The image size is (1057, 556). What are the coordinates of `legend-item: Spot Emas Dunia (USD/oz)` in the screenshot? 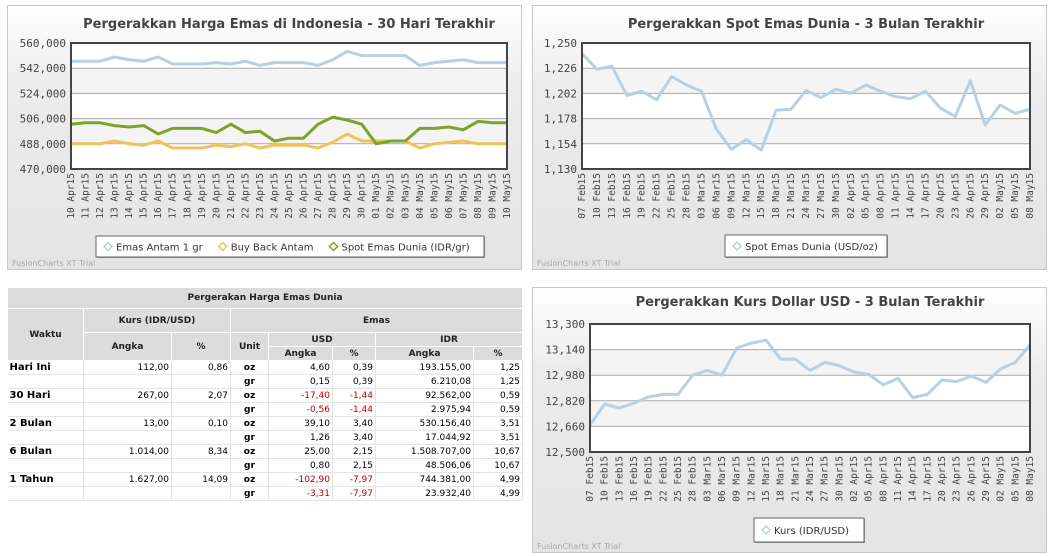 It's located at (811, 247).